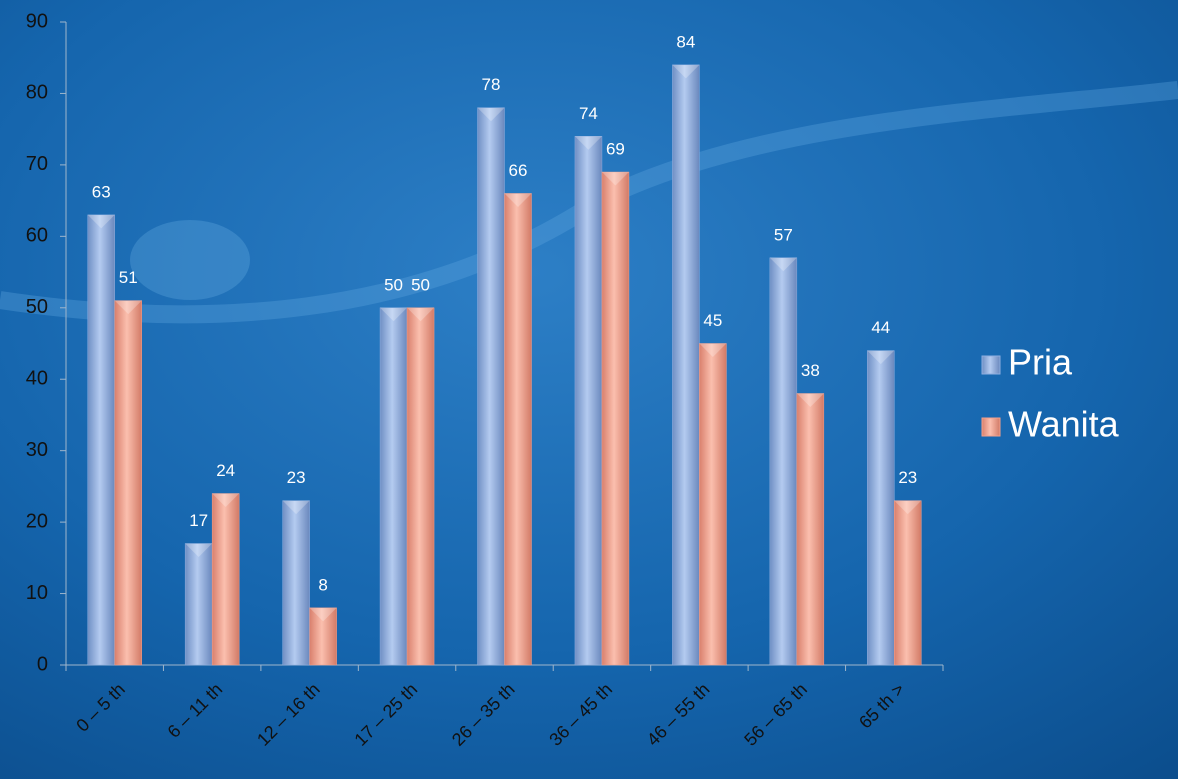 The image size is (1178, 779). What do you see at coordinates (37, 164) in the screenshot?
I see `y-tick-label: 70` at bounding box center [37, 164].